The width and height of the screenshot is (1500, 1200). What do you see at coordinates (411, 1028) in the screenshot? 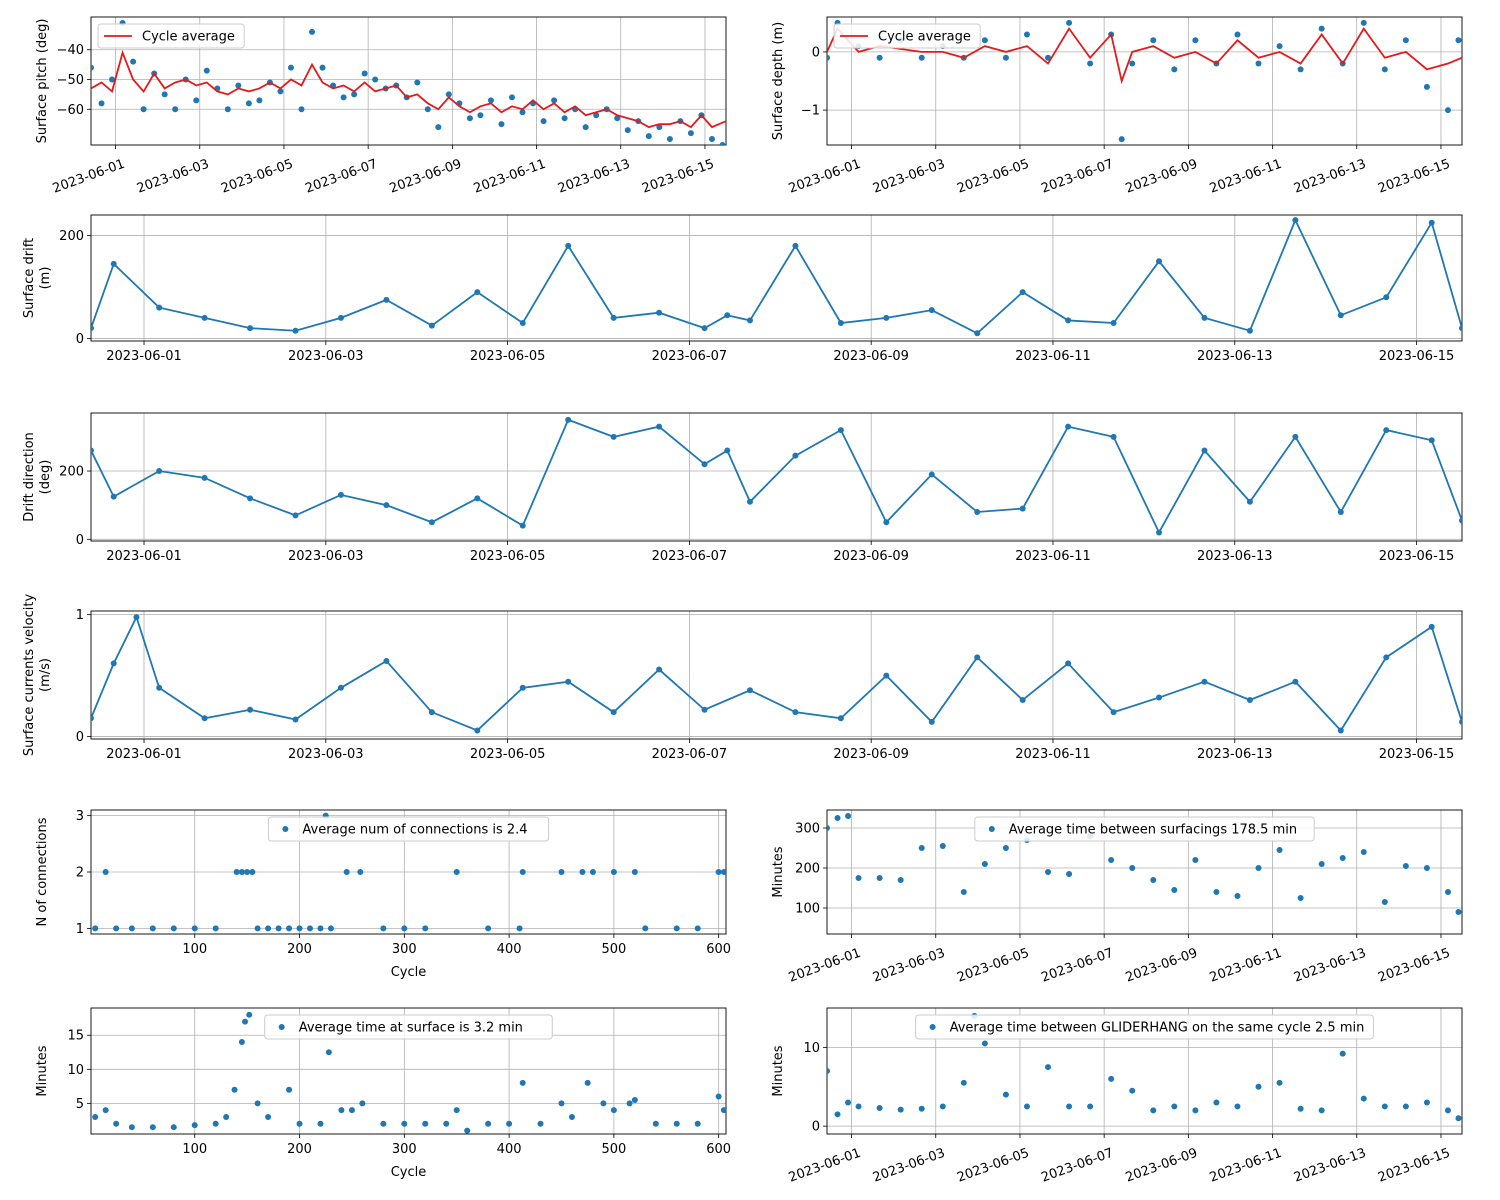
I see `legend-label: Average time at surface is 3.2 min` at bounding box center [411, 1028].